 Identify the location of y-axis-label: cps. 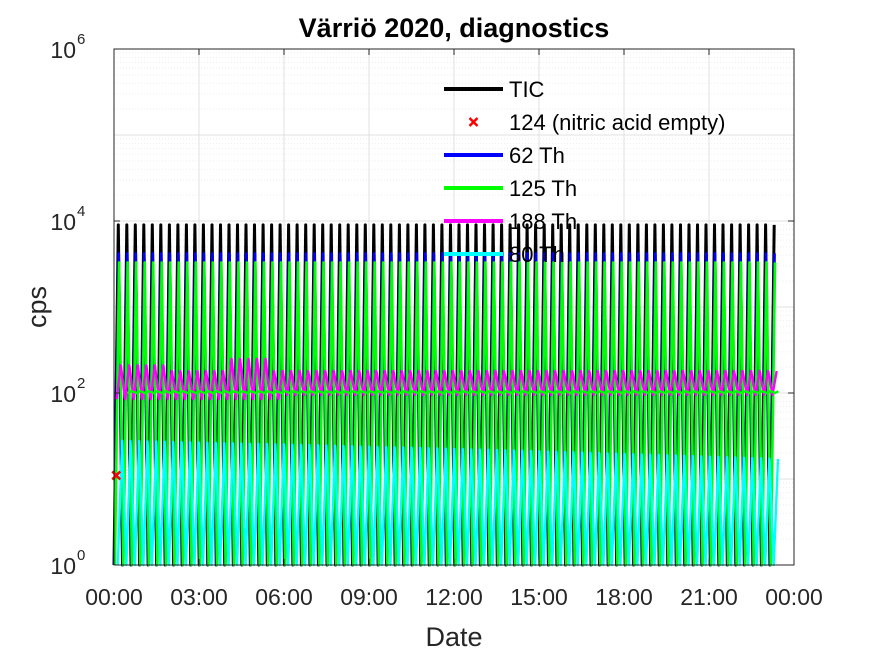
(37, 307).